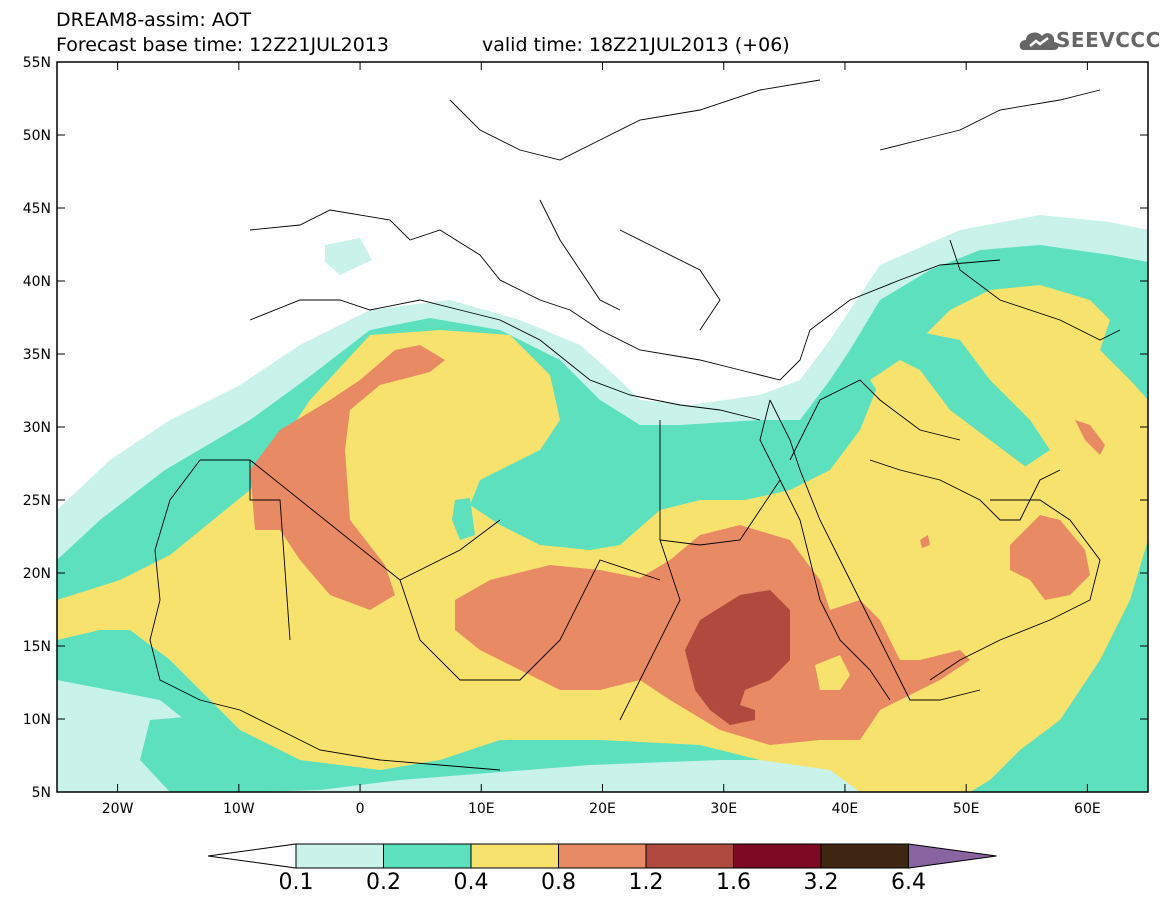  Describe the element at coordinates (832, 672) in the screenshot. I see `aot-contour-0.4-hole` at that location.